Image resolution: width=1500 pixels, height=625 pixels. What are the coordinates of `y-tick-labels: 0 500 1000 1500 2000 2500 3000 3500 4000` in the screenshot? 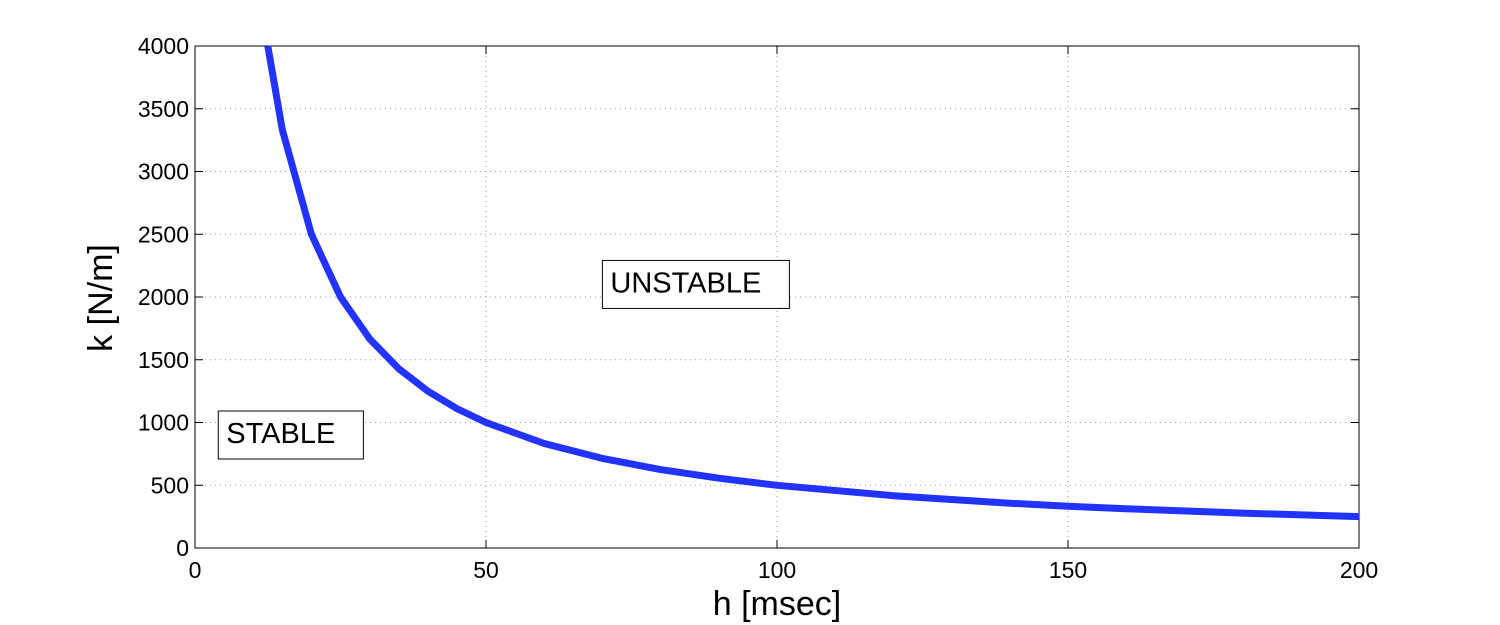 It's located at (163, 297).